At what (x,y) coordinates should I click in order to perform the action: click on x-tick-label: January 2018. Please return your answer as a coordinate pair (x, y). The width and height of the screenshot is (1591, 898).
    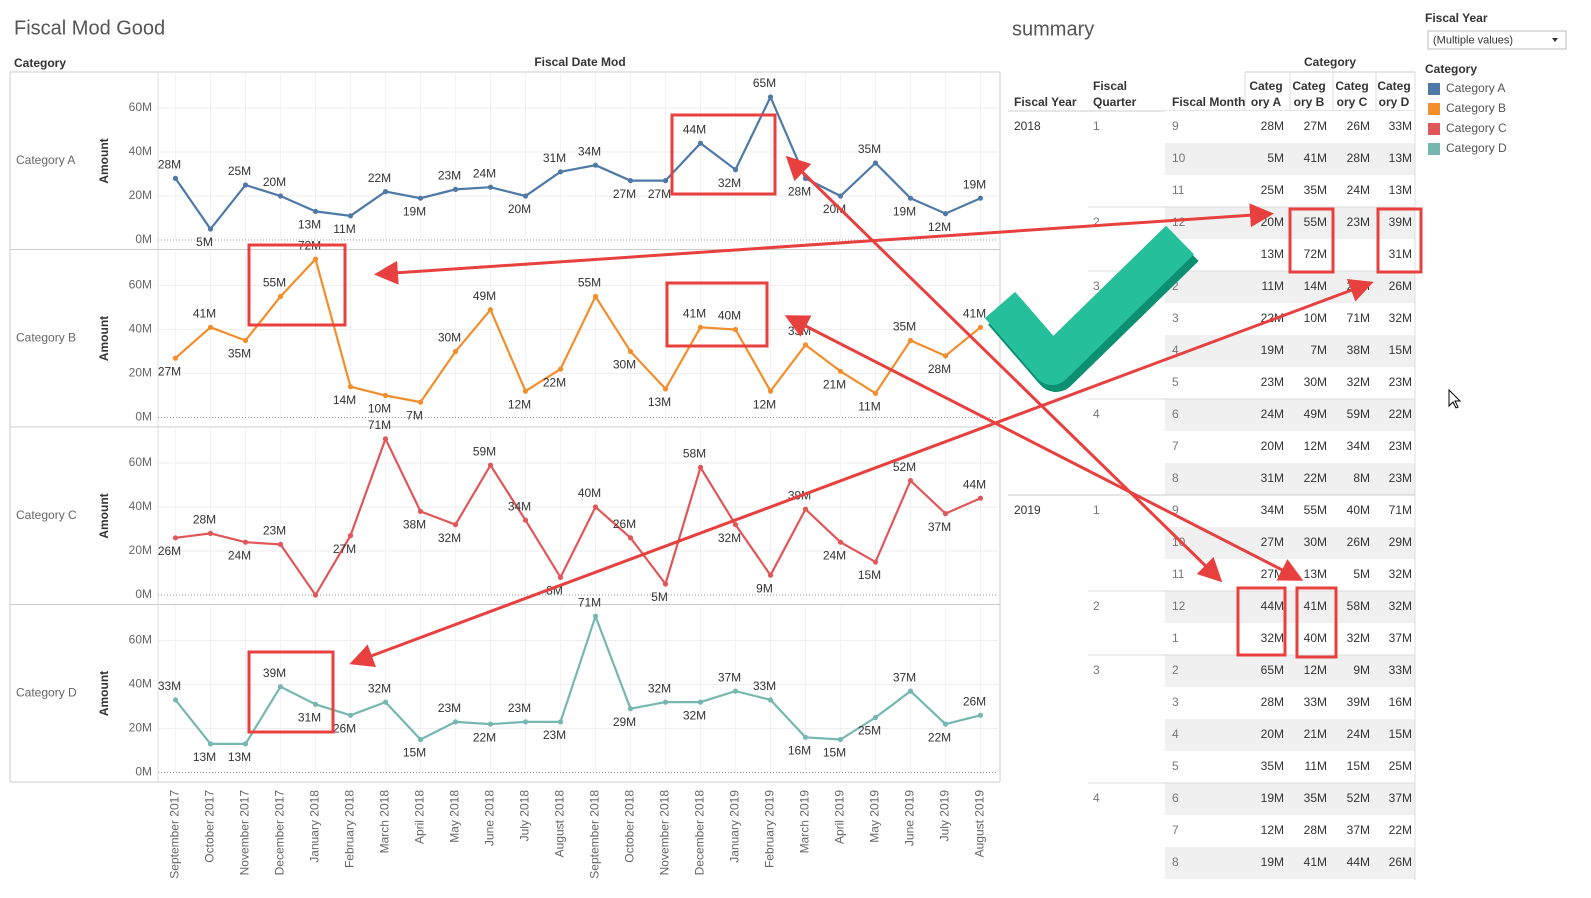
    Looking at the image, I should click on (315, 826).